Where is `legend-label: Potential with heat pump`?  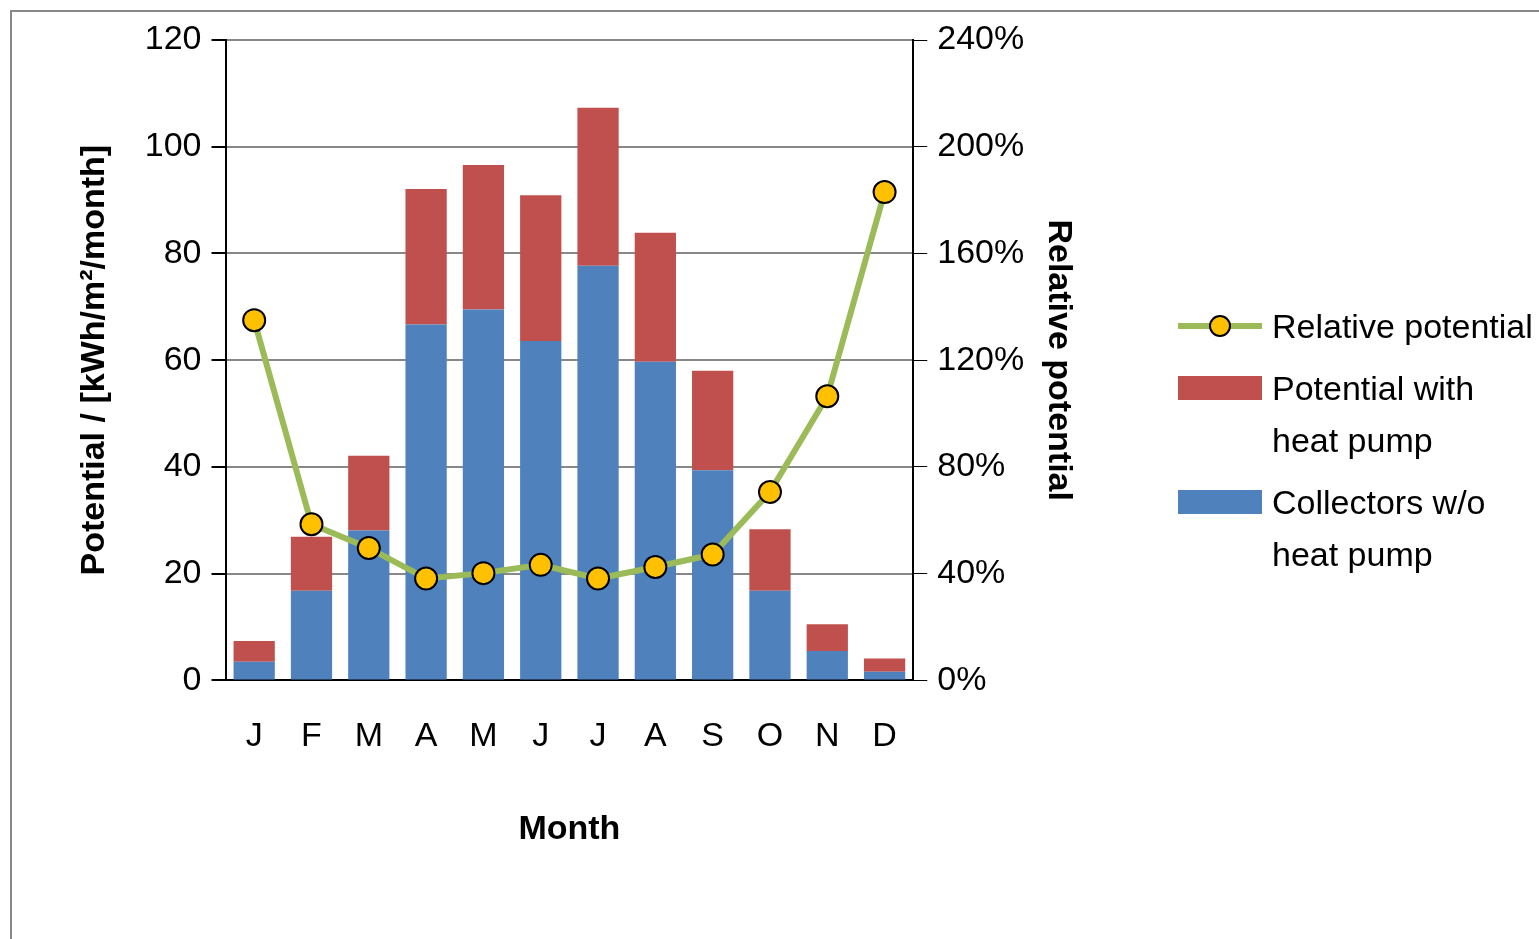 legend-label: Potential with heat pump is located at coordinates (1374, 414).